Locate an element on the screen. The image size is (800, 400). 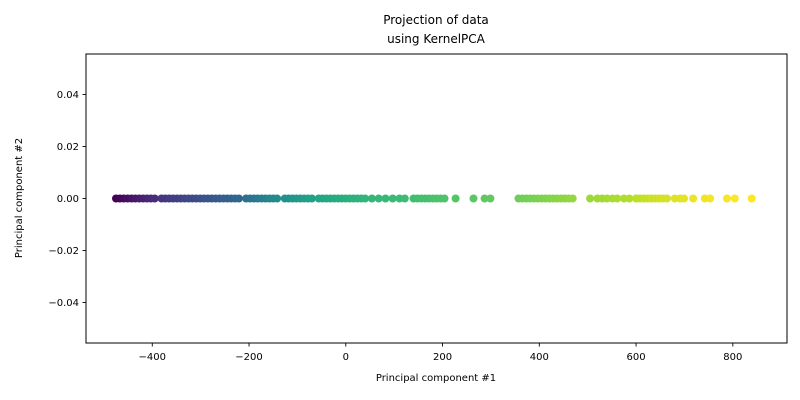
chart-title-line2: using KernelPCA is located at coordinates (436, 39).